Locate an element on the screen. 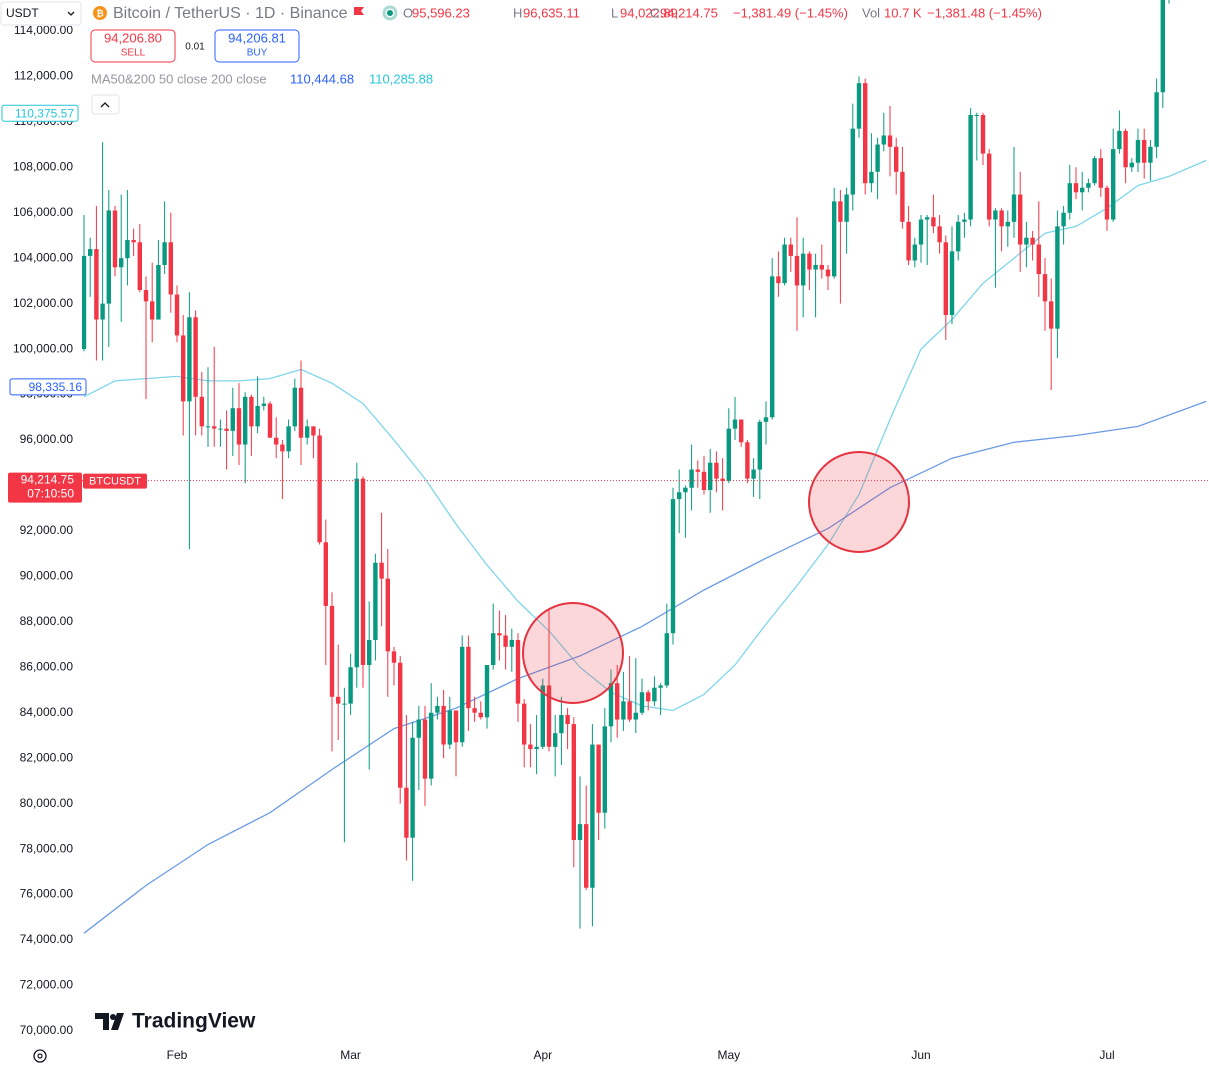 This screenshot has width=1209, height=1072. x-tick-label: Feb is located at coordinates (177, 1055).